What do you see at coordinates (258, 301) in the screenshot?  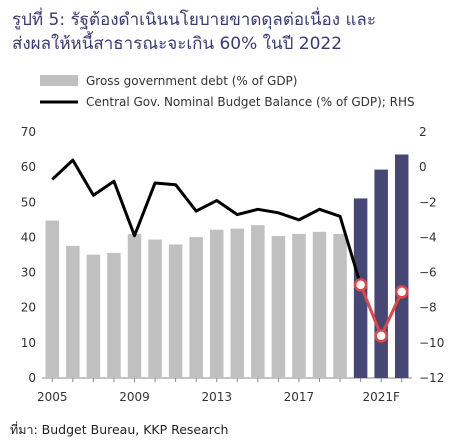 I see `debt-bar-2015` at bounding box center [258, 301].